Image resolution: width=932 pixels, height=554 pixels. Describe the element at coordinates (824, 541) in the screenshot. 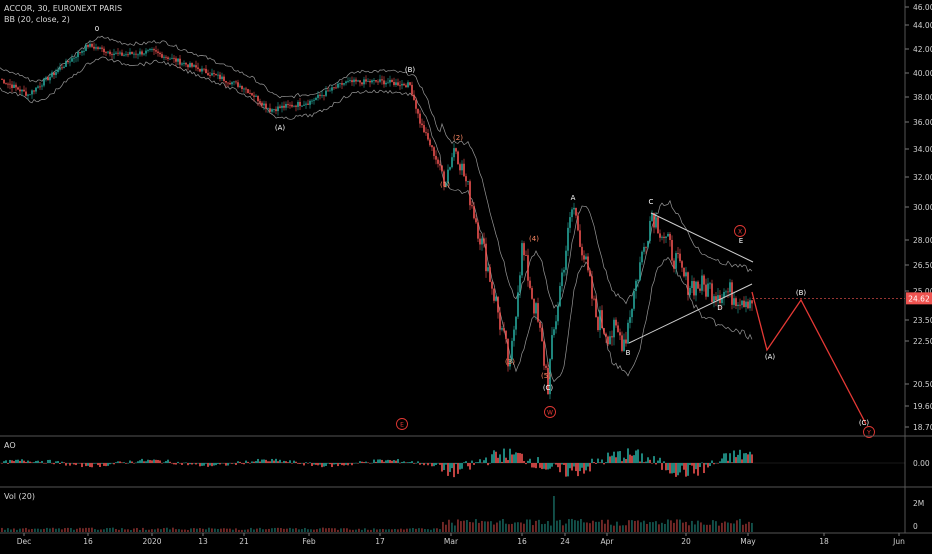

I see `x-tick-label: 18` at that location.